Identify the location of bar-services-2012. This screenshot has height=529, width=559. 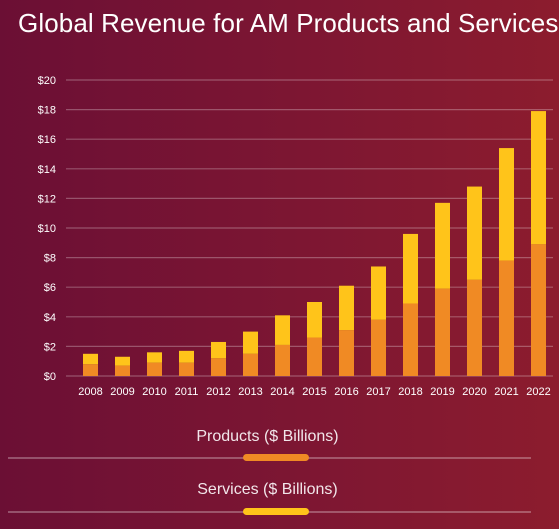
(218, 350).